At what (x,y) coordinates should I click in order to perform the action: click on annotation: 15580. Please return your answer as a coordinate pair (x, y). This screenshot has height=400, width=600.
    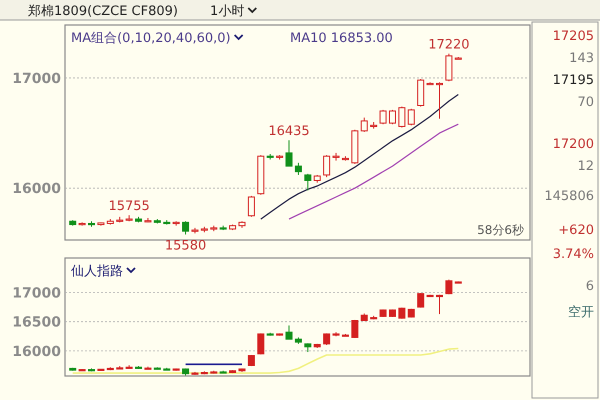
    Looking at the image, I should click on (185, 246).